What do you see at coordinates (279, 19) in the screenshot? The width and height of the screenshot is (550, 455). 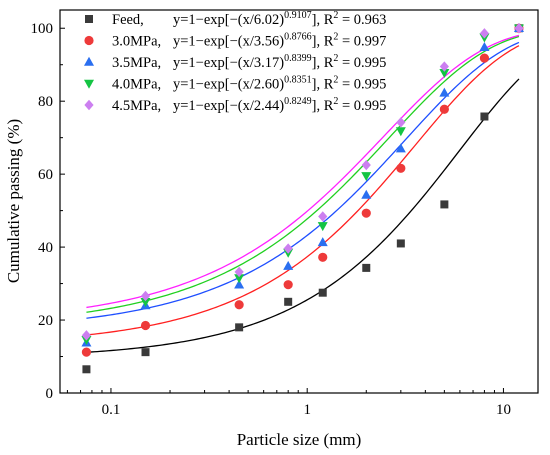 I see `legend-equation: y=1−exp[−(x/6.02)0.9107], R2 = 0.963` at bounding box center [279, 19].